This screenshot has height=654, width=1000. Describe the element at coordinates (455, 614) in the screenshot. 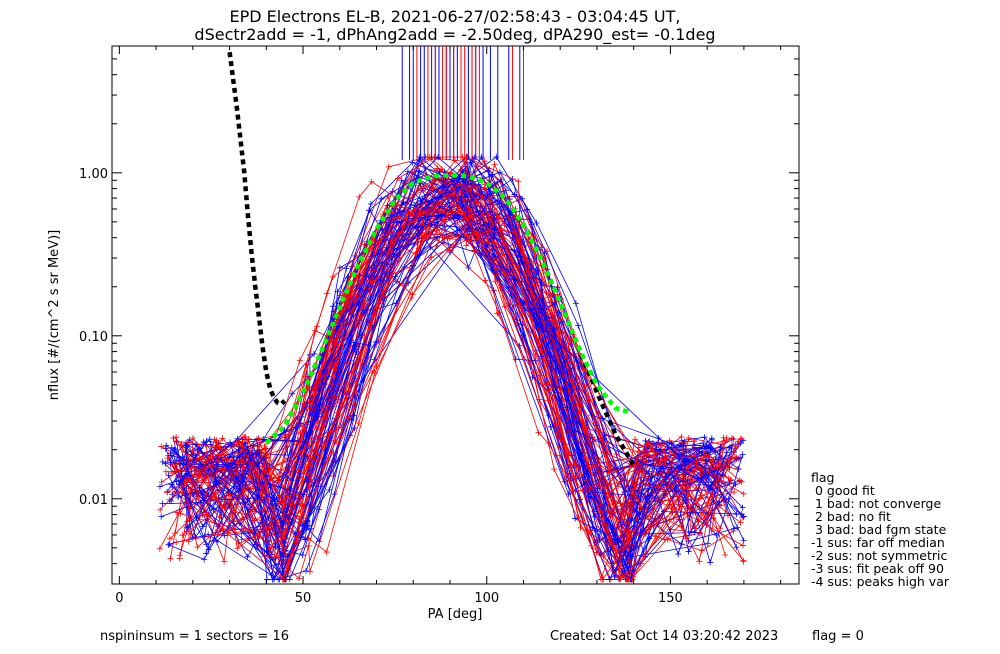

I see `x-axis-label: PA [deg]` at that location.